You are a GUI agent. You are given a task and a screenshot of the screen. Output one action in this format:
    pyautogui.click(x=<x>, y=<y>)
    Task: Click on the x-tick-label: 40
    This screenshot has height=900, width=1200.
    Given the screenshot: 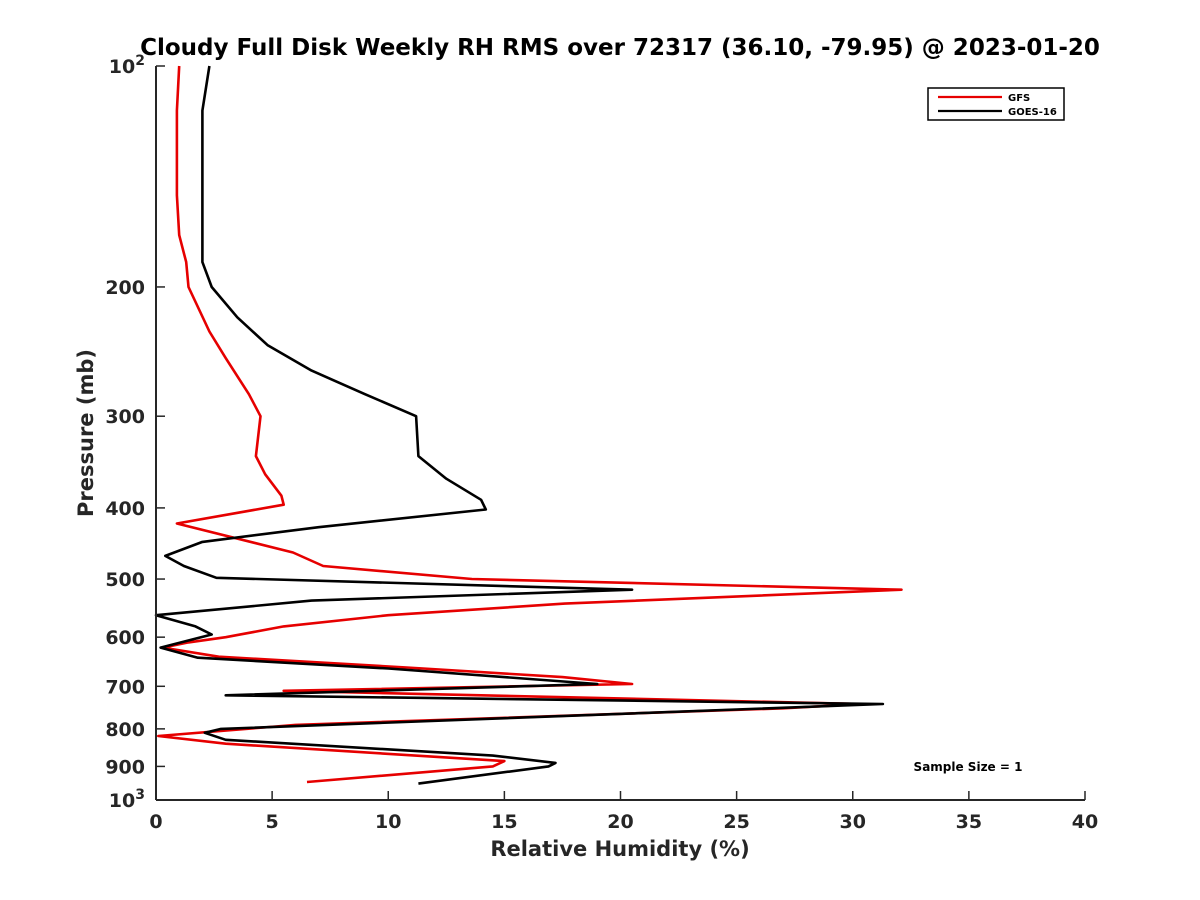 What is the action you would take?
    pyautogui.click(x=1085, y=822)
    